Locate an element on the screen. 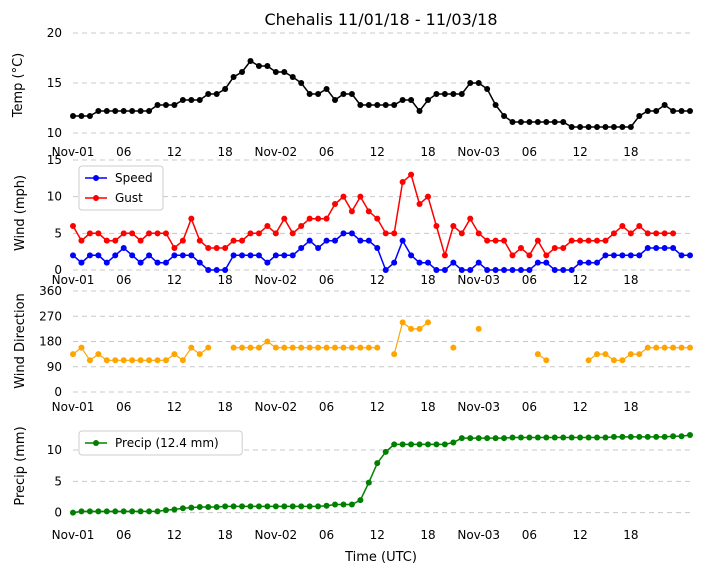  y-tick-label: 20 is located at coordinates (54, 33).